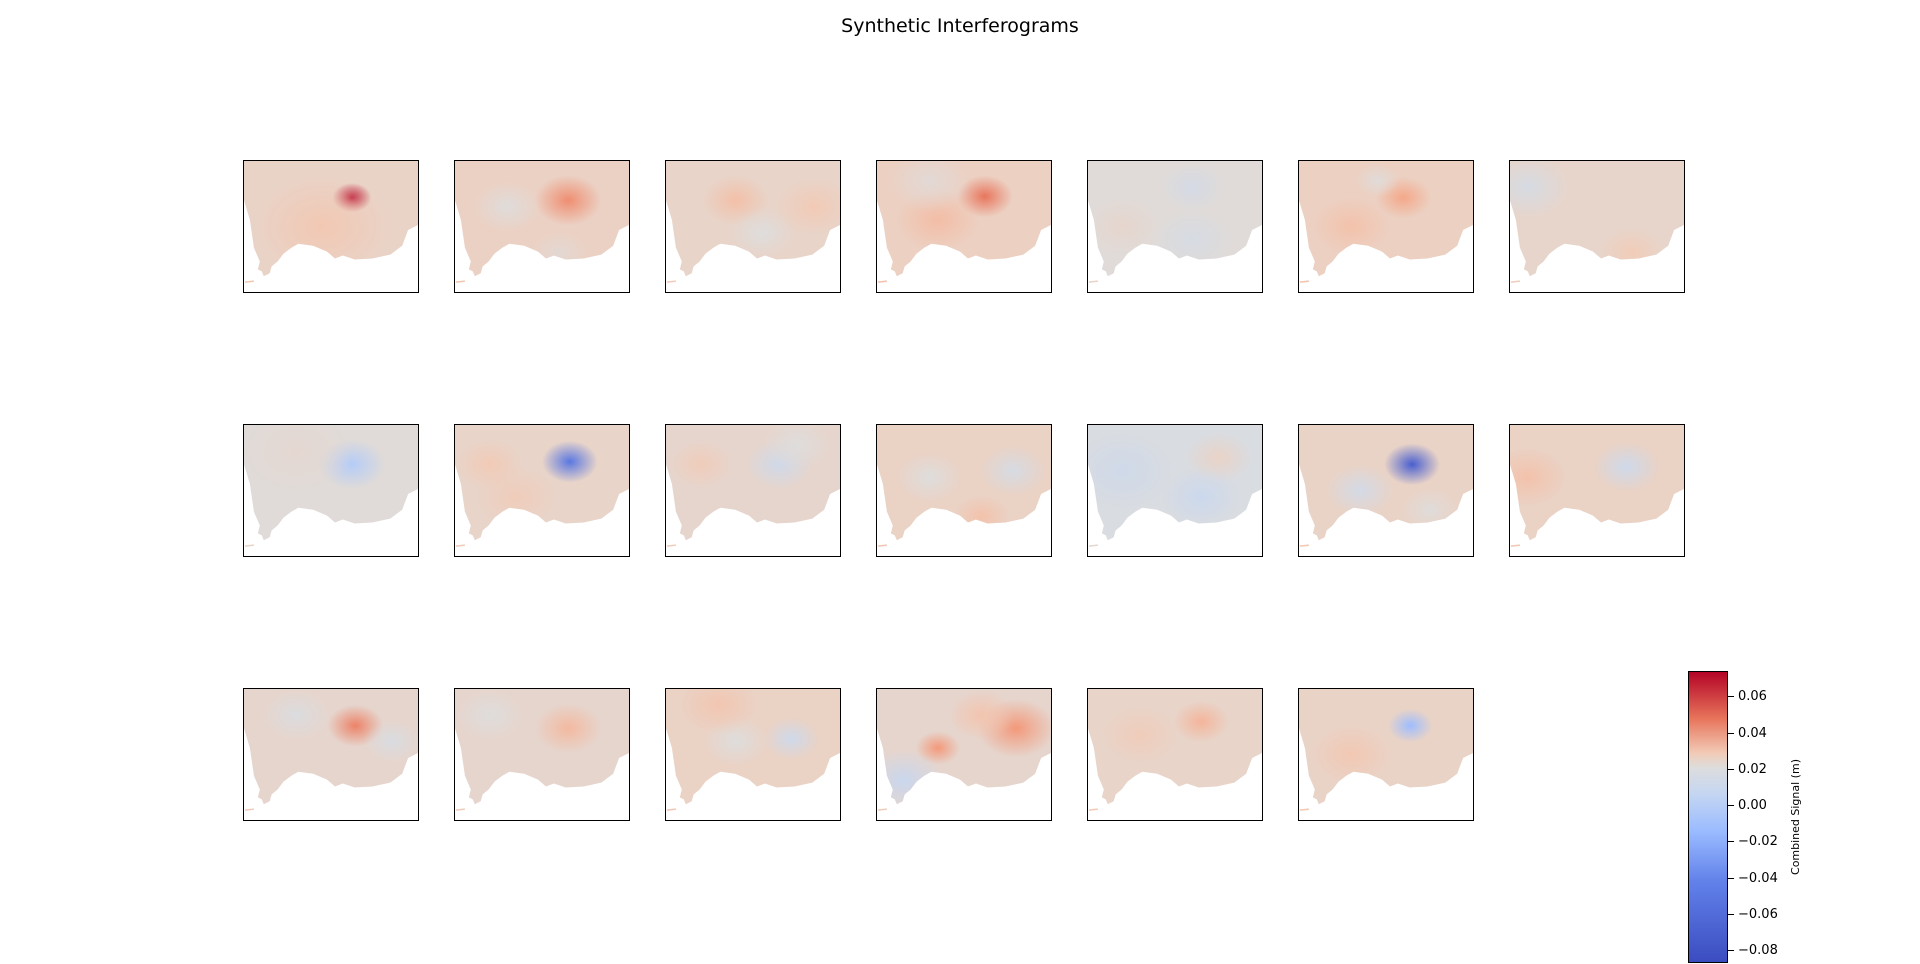  What do you see at coordinates (960, 26) in the screenshot?
I see `figure-title: Synthetic Interferograms` at bounding box center [960, 26].